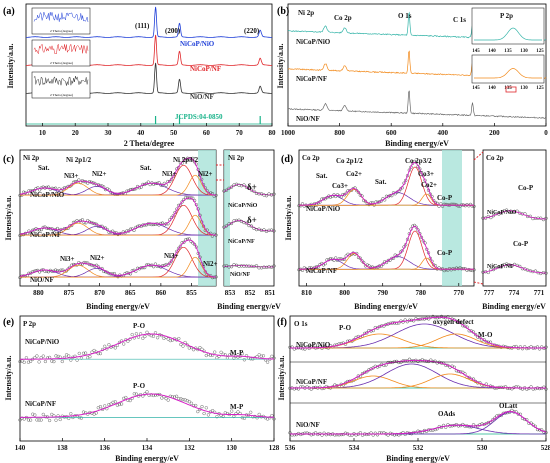 This screenshot has height=463, width=550. Describe the element at coordinates (252, 220) in the screenshot. I see `panel-c-zoom-delta-2: δ+` at that location.